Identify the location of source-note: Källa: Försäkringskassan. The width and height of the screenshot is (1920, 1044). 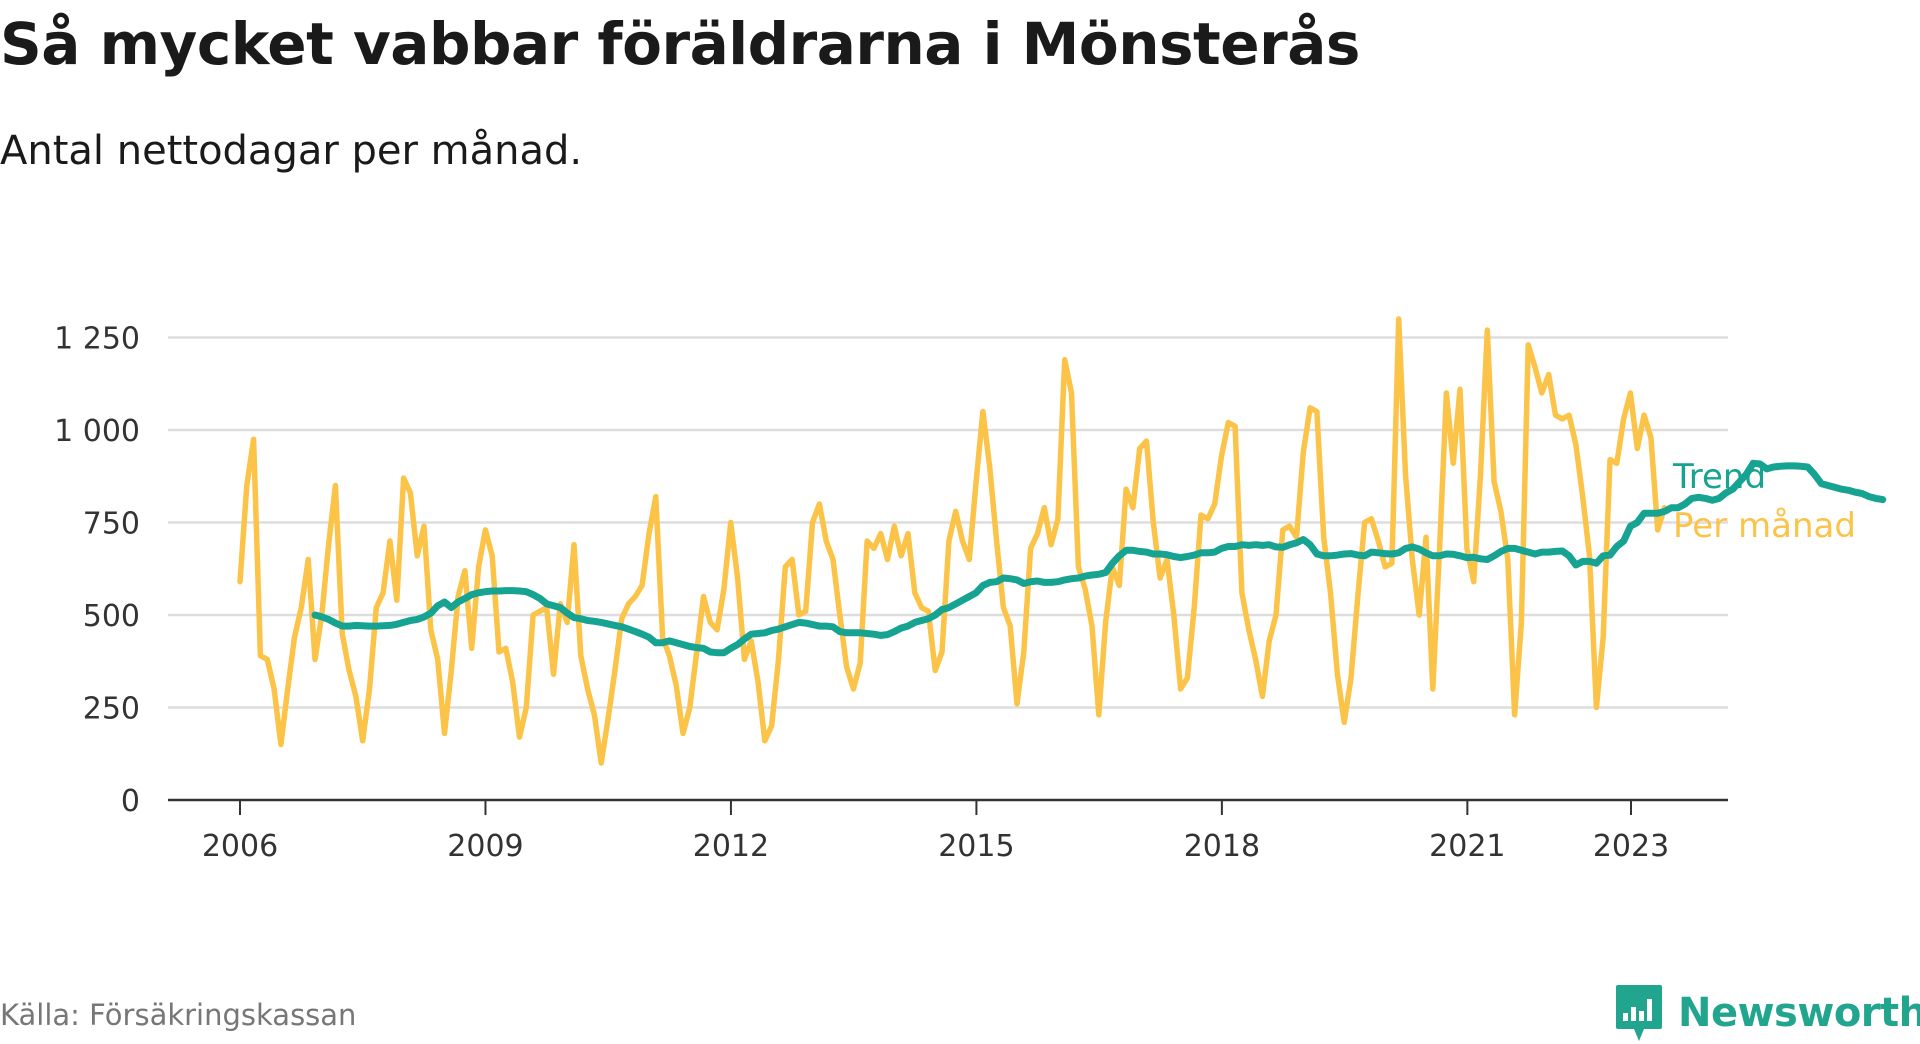
(178, 1015).